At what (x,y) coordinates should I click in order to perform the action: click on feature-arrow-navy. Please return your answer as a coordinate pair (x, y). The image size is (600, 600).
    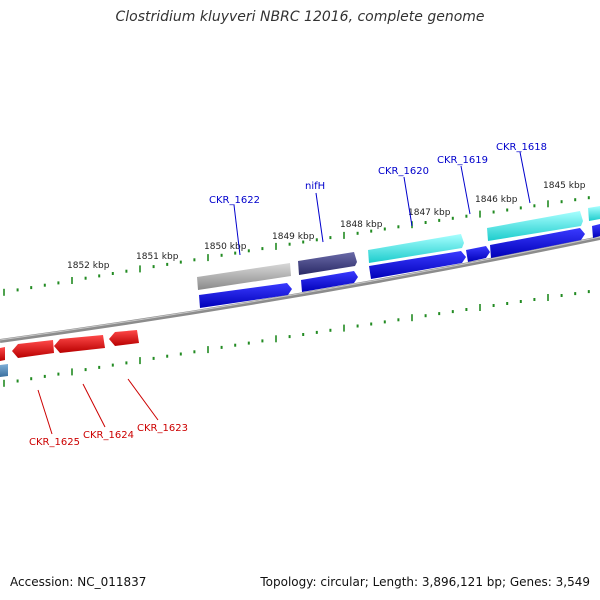
    Looking at the image, I should click on (327, 263).